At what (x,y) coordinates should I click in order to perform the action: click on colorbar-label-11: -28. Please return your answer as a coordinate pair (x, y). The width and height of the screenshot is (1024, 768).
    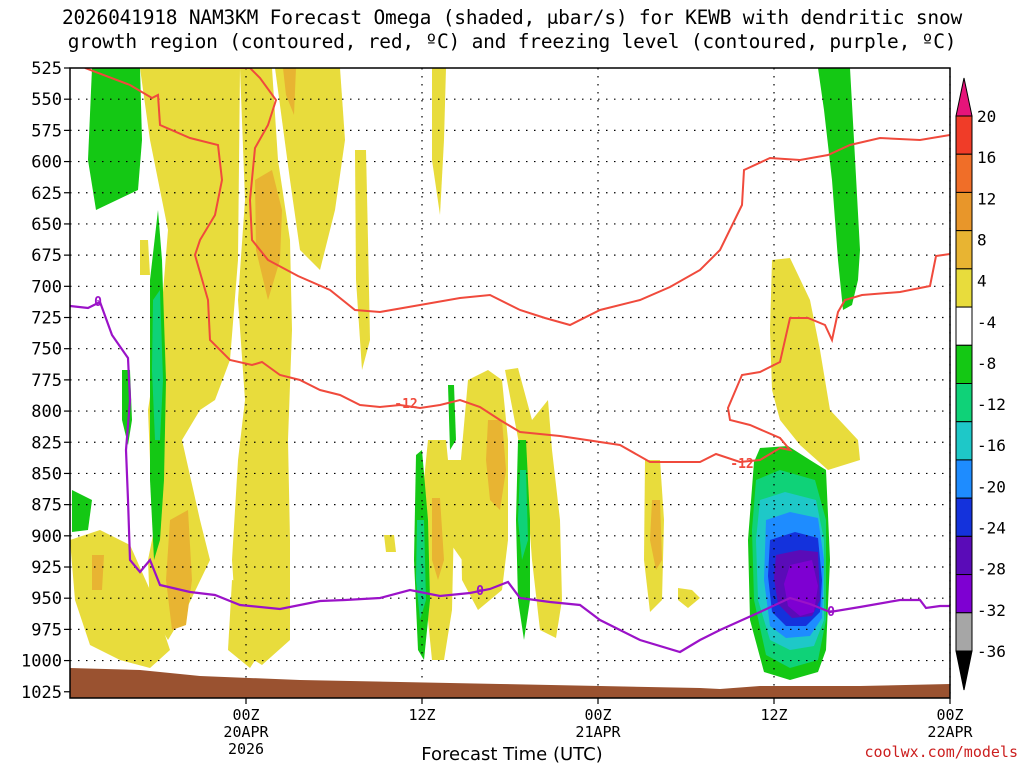
    Looking at the image, I should click on (991, 569).